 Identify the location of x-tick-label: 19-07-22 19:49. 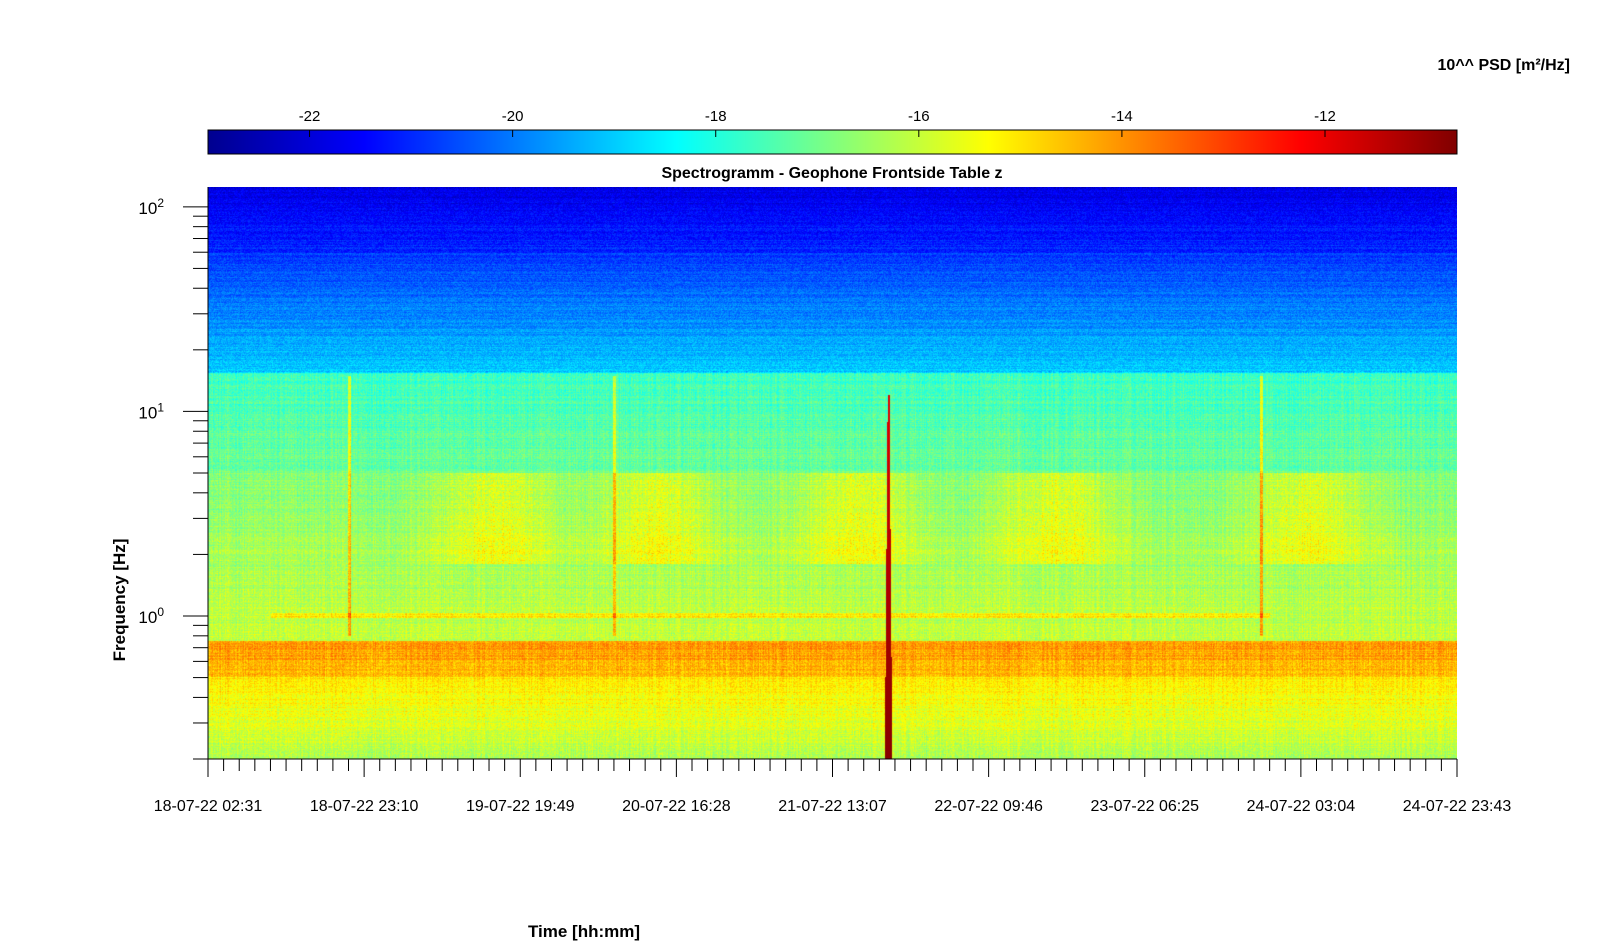
(520, 806).